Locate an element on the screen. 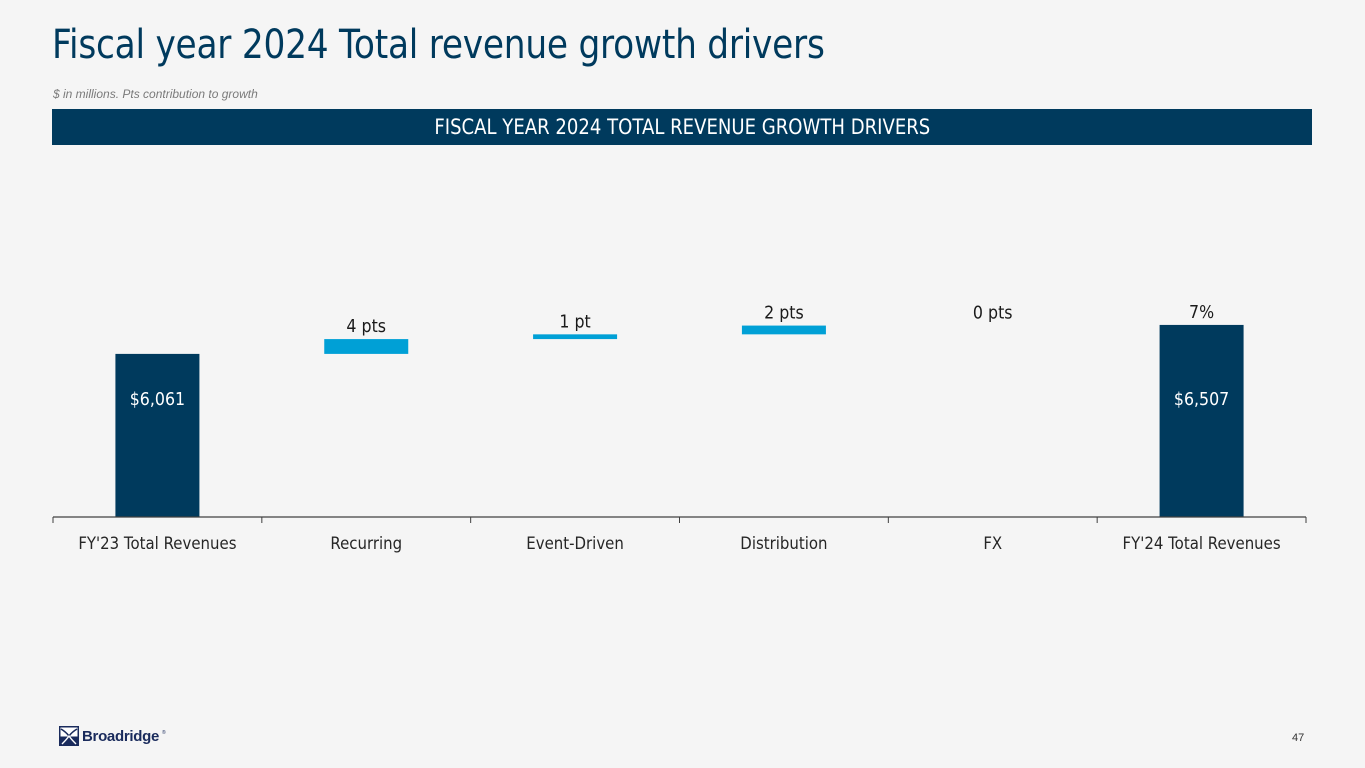  top-label-fy-24-total-revenues: 7% is located at coordinates (1201, 311).